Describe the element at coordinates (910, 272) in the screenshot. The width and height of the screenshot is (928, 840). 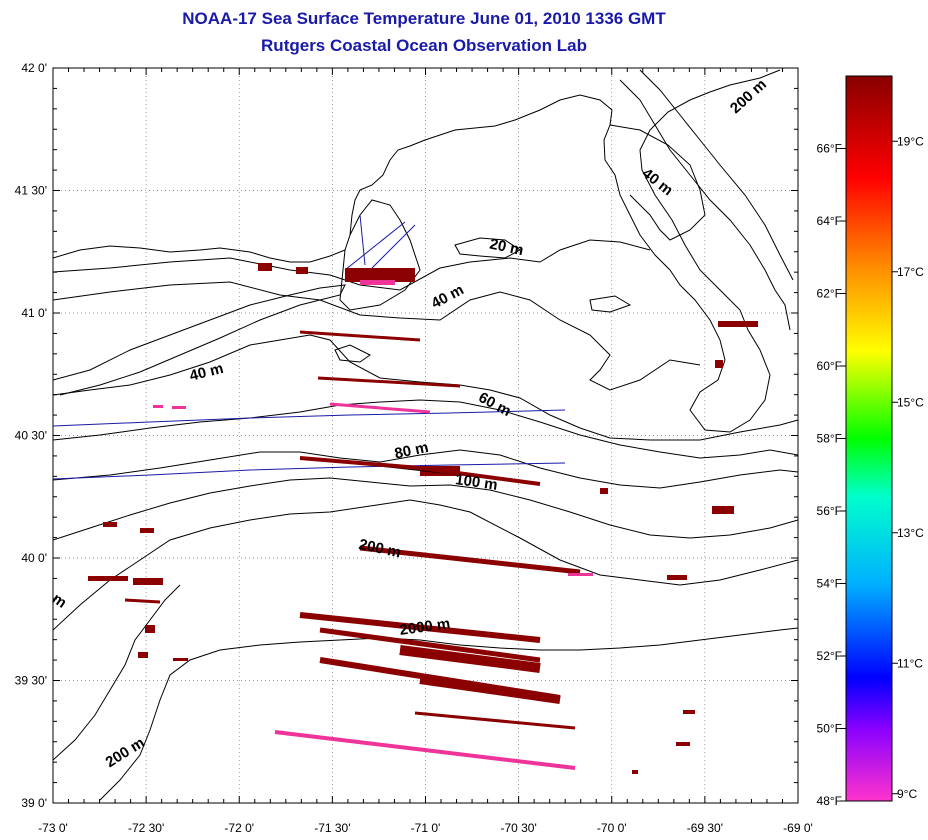
I see `colorbar-c-label: 17°C` at that location.